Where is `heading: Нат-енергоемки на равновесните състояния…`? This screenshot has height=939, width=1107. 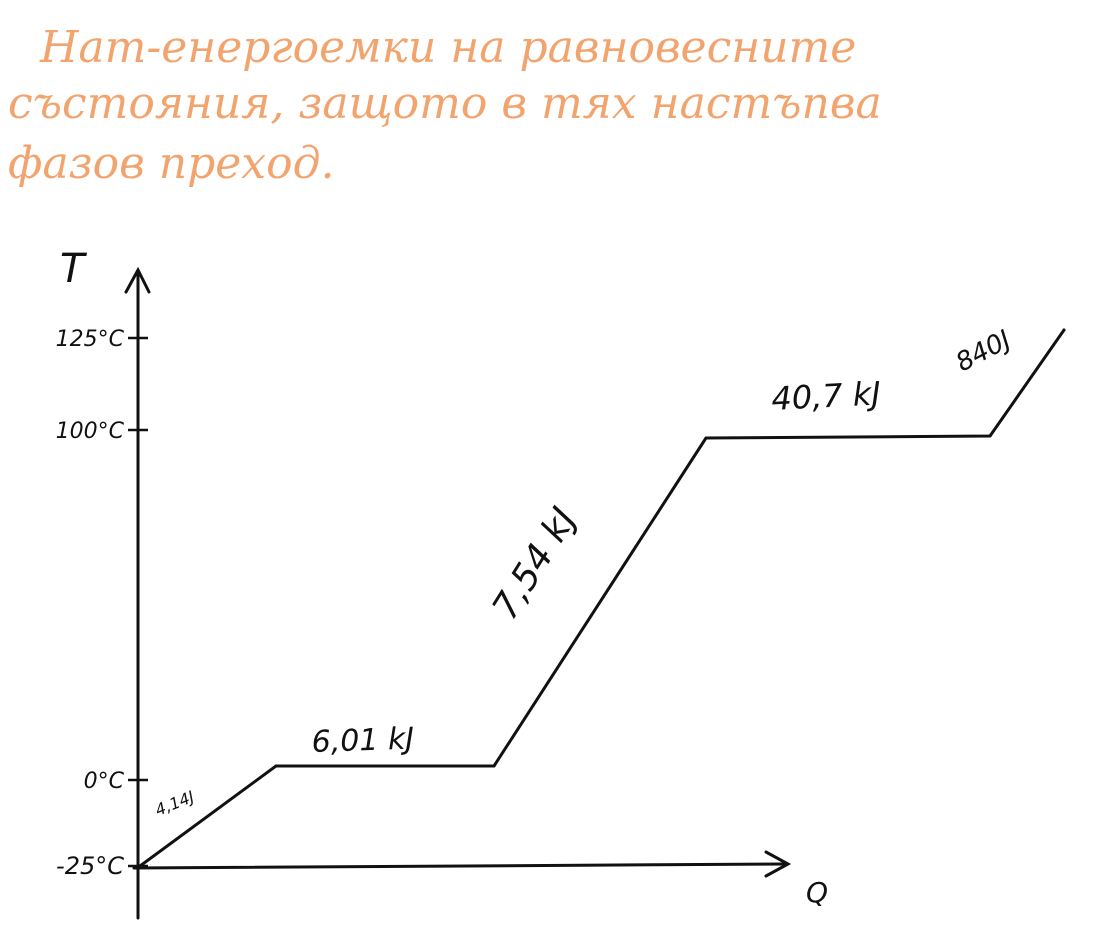
heading: Нат-енергоемки на равновесните състояния… is located at coordinates (445, 105).